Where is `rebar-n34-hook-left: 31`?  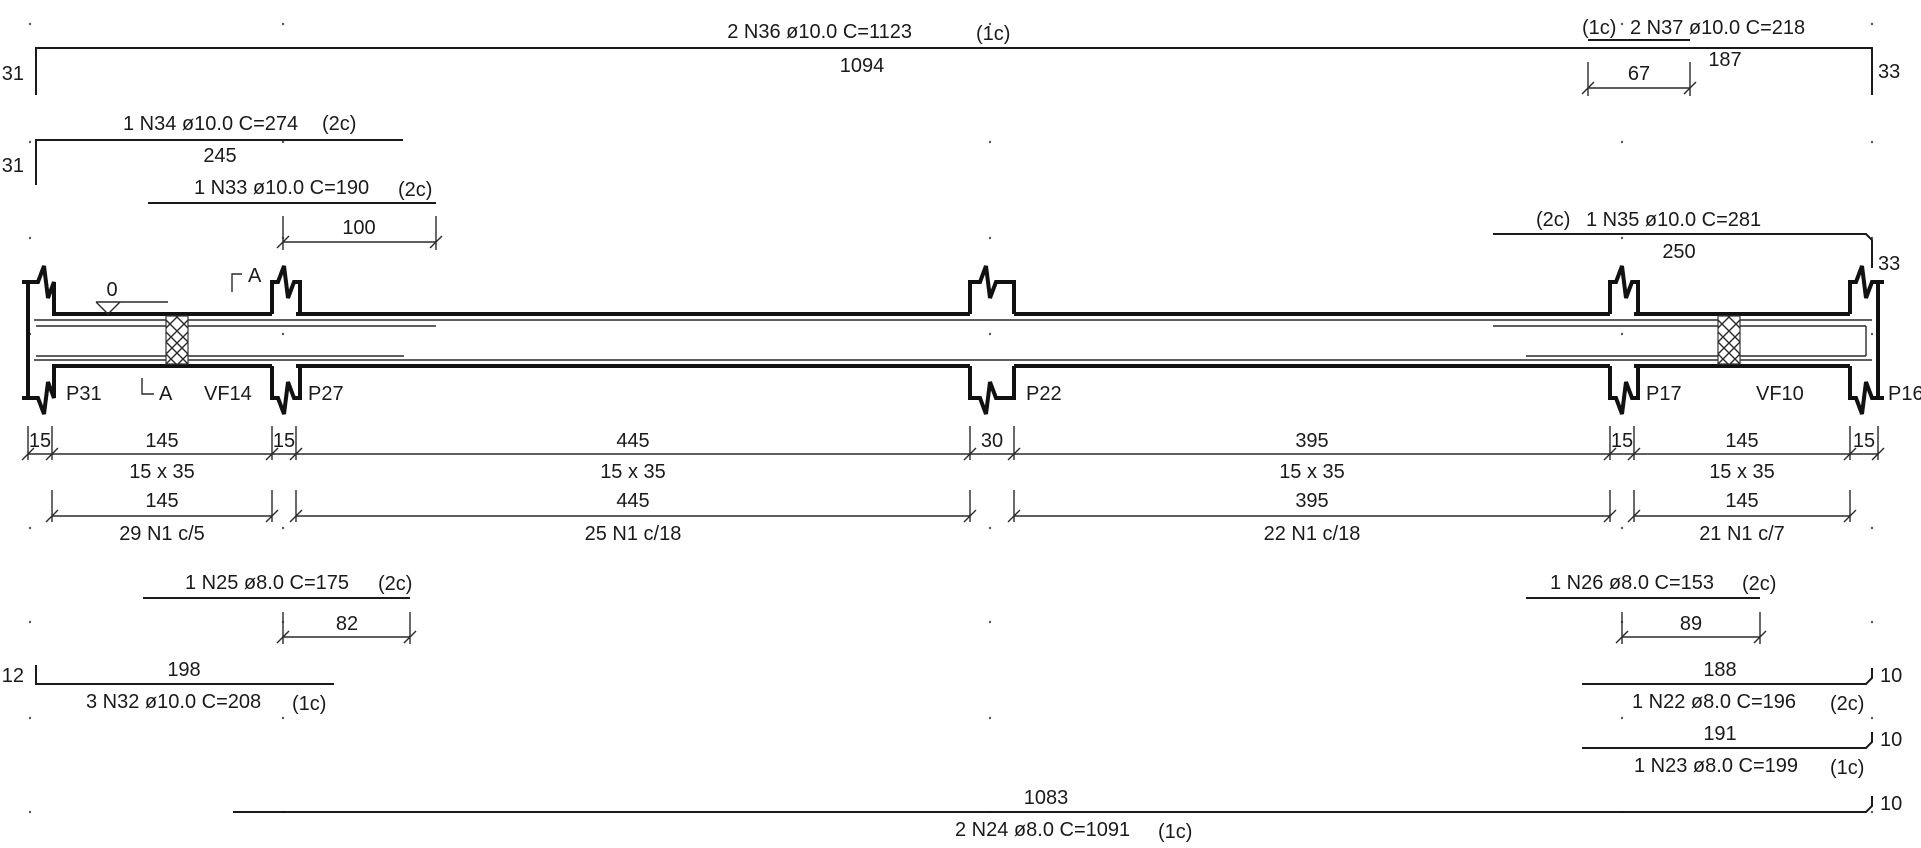 rebar-n34-hook-left: 31 is located at coordinates (13, 166).